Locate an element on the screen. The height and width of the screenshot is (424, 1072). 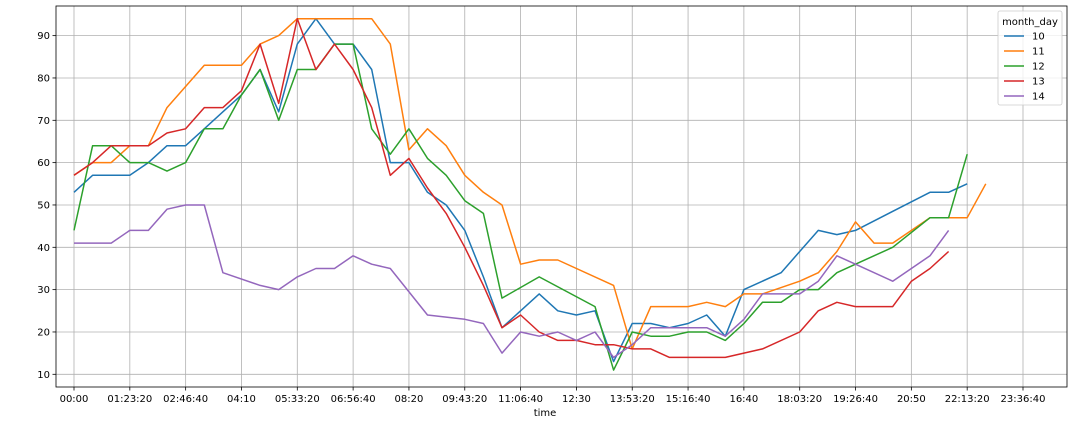
x-tick-label: 09:43:20 is located at coordinates (464, 399).